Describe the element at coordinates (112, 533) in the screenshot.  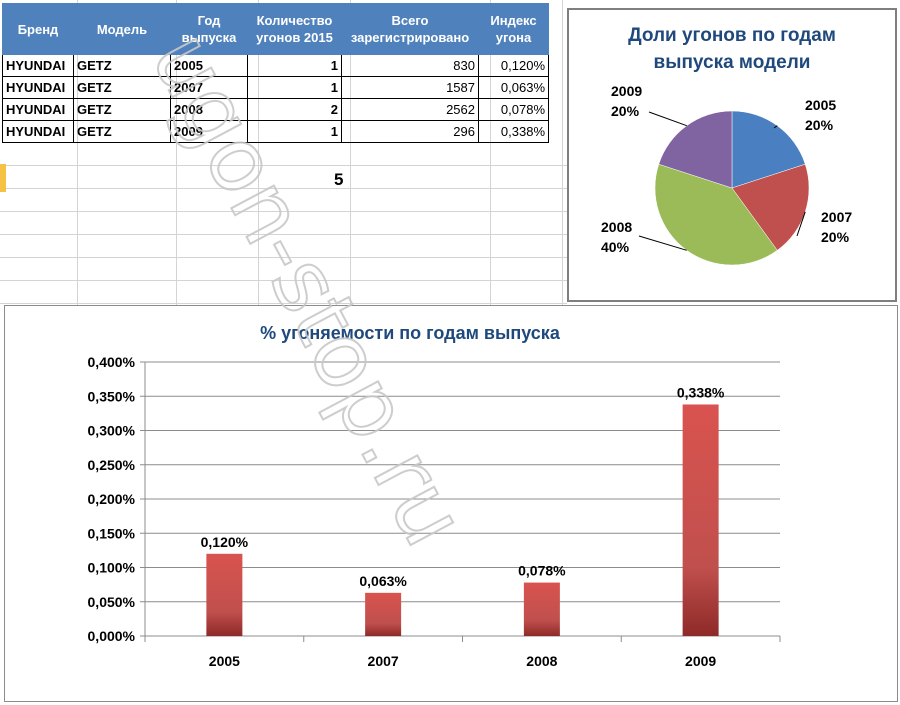
I see `y-tick-label: 0,150%` at that location.